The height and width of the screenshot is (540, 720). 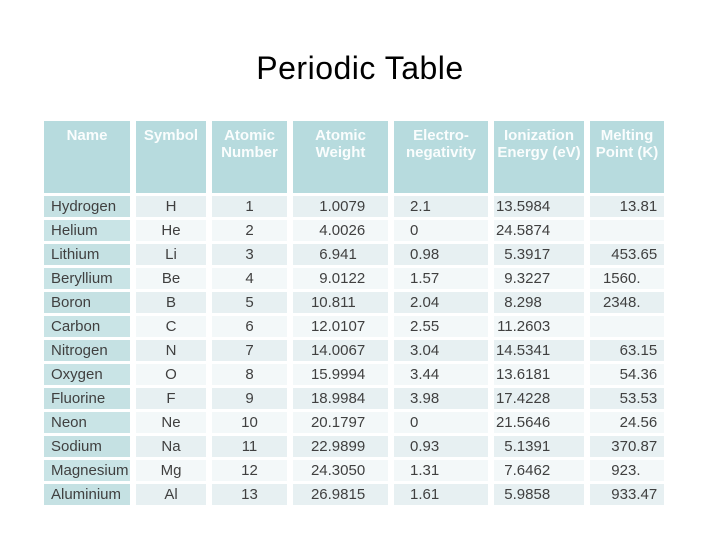 I want to click on cell-name: Hydrogen, so click(x=87, y=206).